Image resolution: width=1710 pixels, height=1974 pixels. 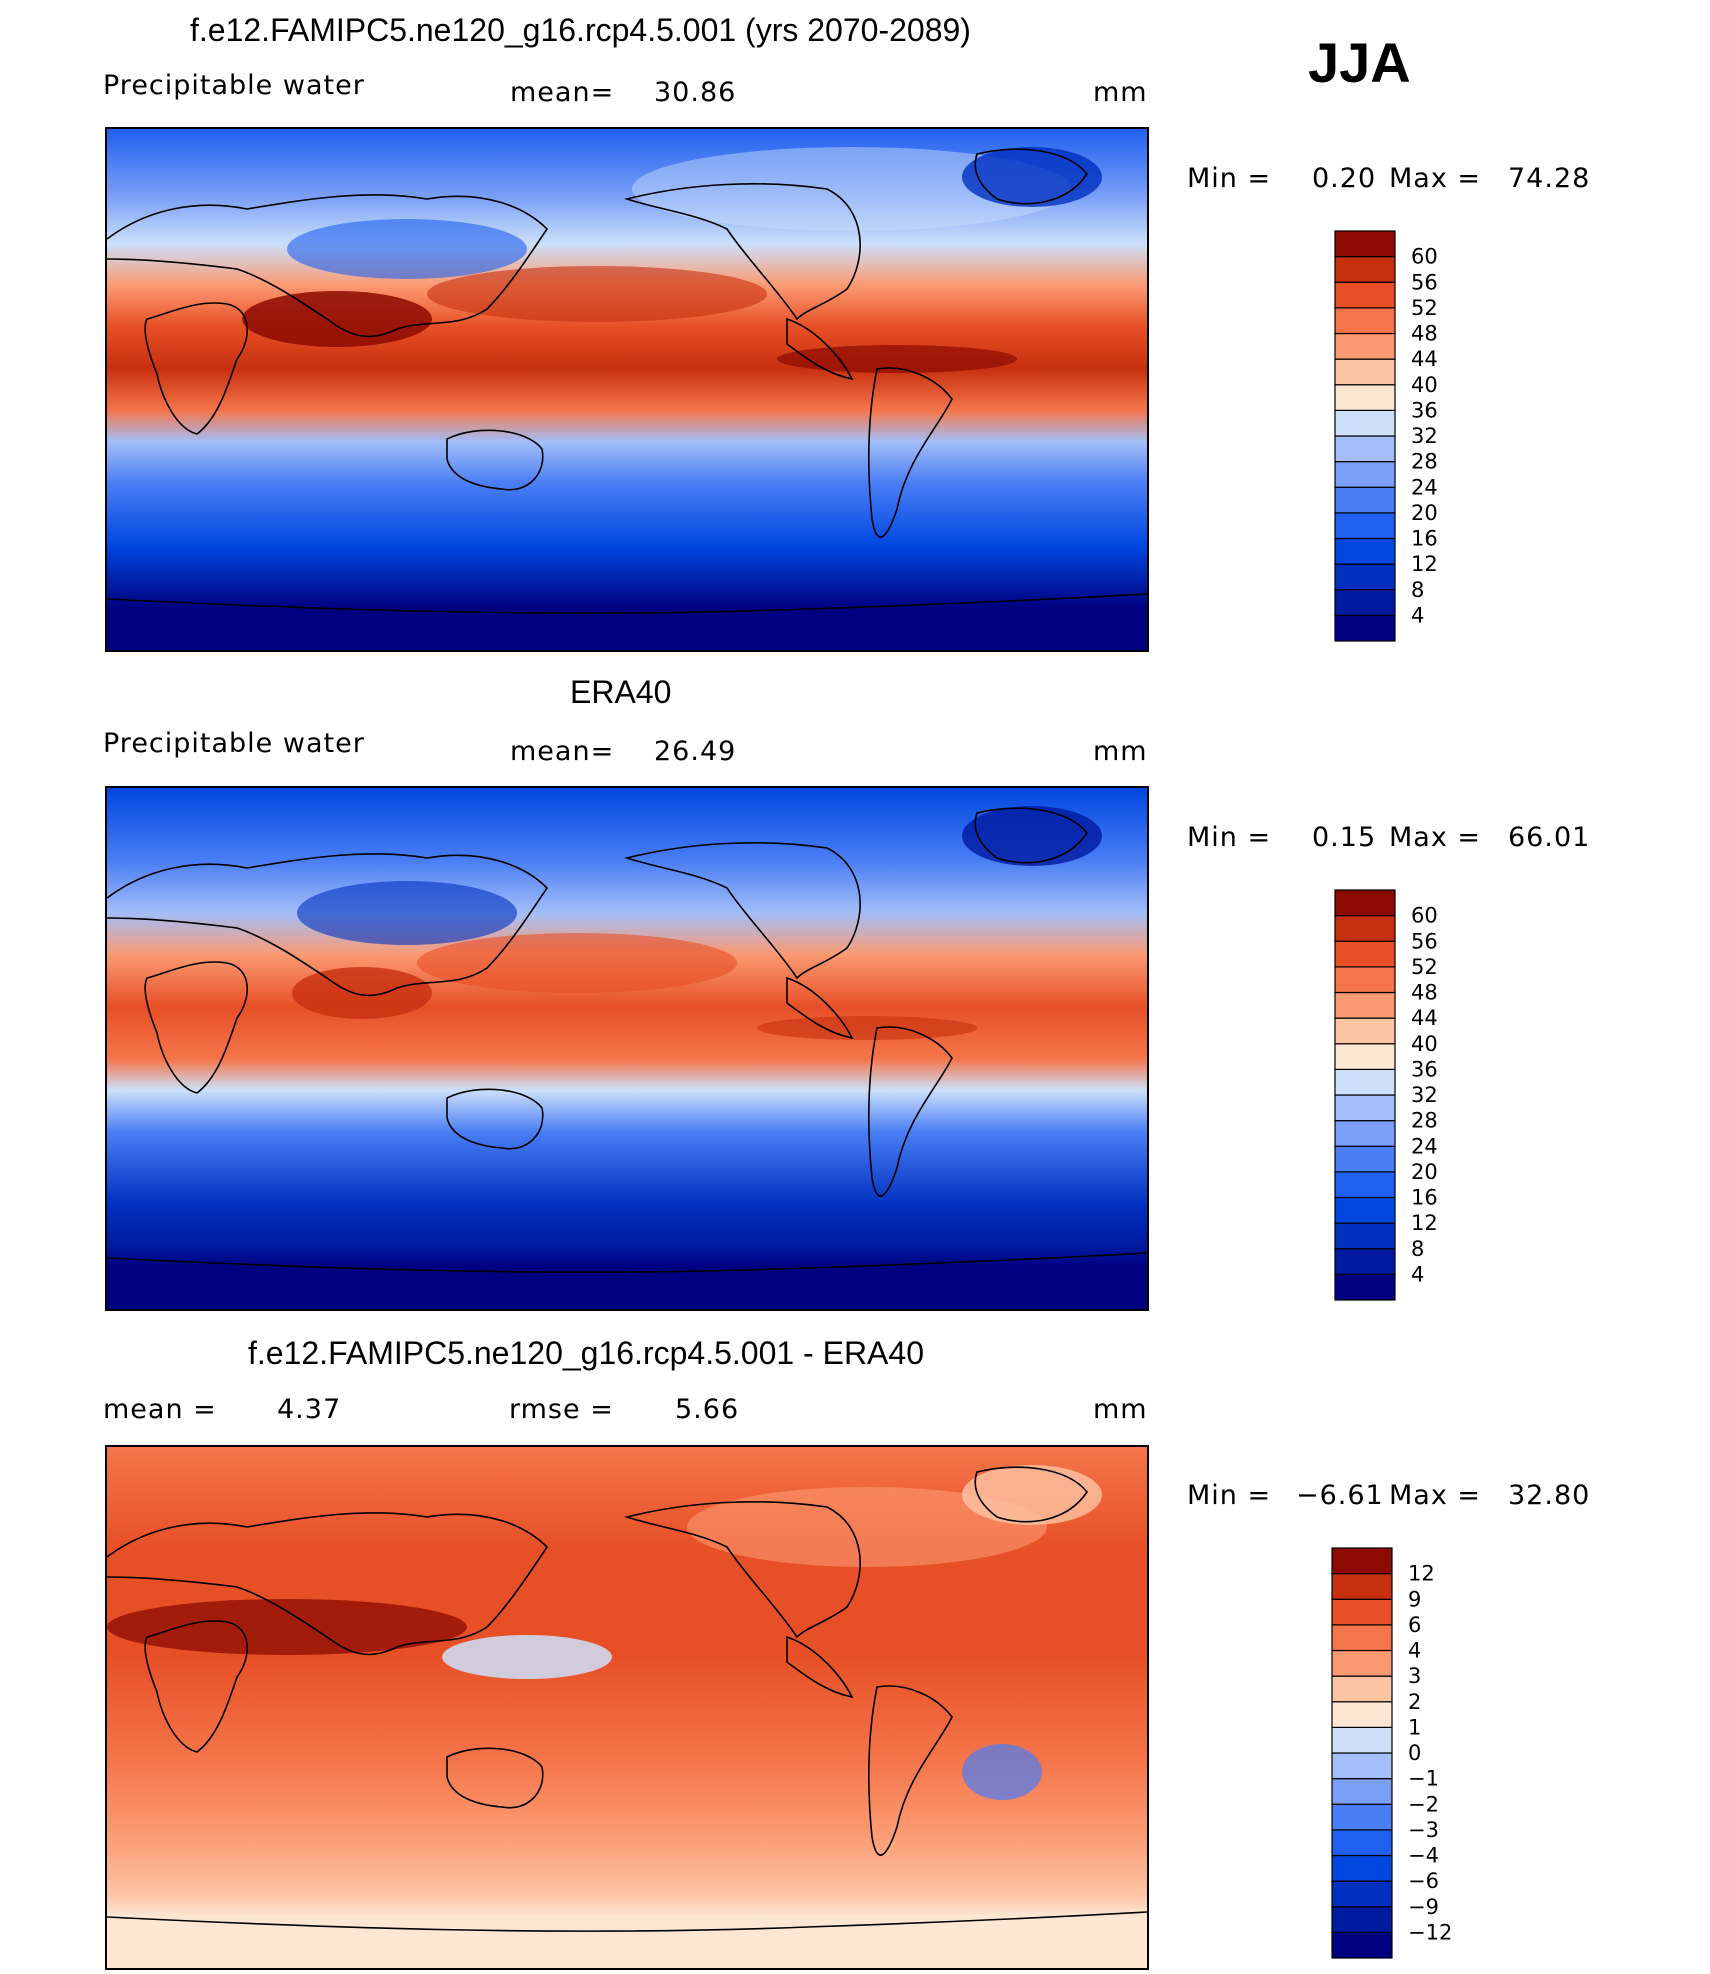 I want to click on panel-obs-variable-label: Precipitable water, so click(x=234, y=743).